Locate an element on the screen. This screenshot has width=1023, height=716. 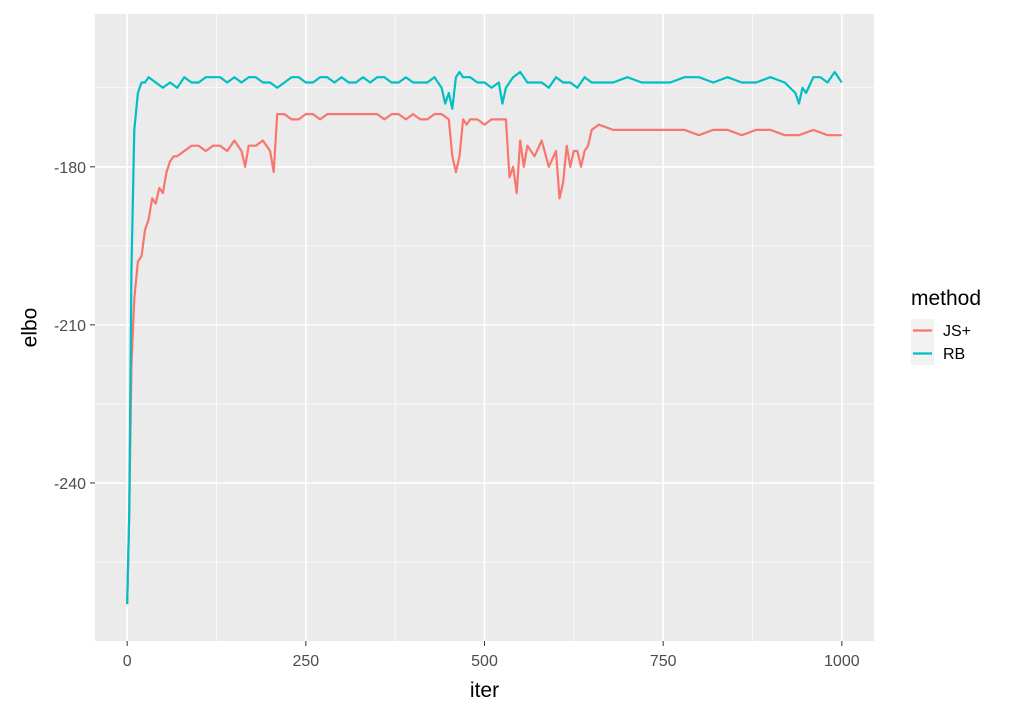
x-axis-ticks: 0 250 500 750 1000 is located at coordinates (491, 655).